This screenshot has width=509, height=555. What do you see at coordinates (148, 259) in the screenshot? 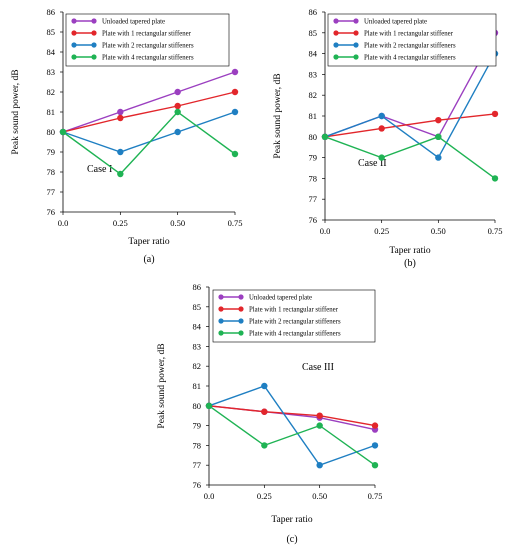
I see `panel-caption-a: (a)` at bounding box center [148, 259].